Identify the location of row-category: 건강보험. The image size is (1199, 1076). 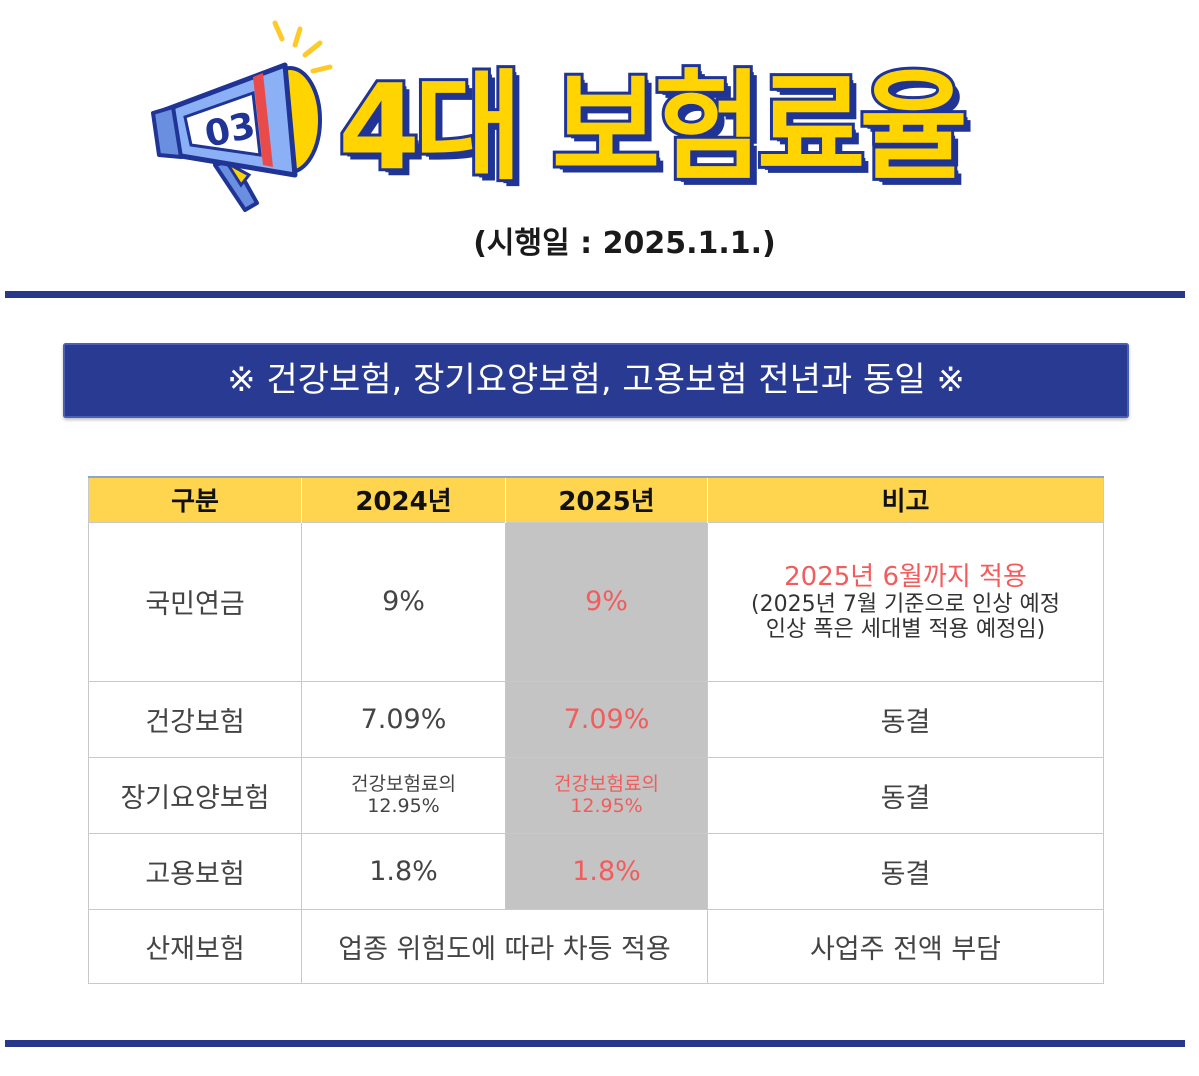
(195, 719).